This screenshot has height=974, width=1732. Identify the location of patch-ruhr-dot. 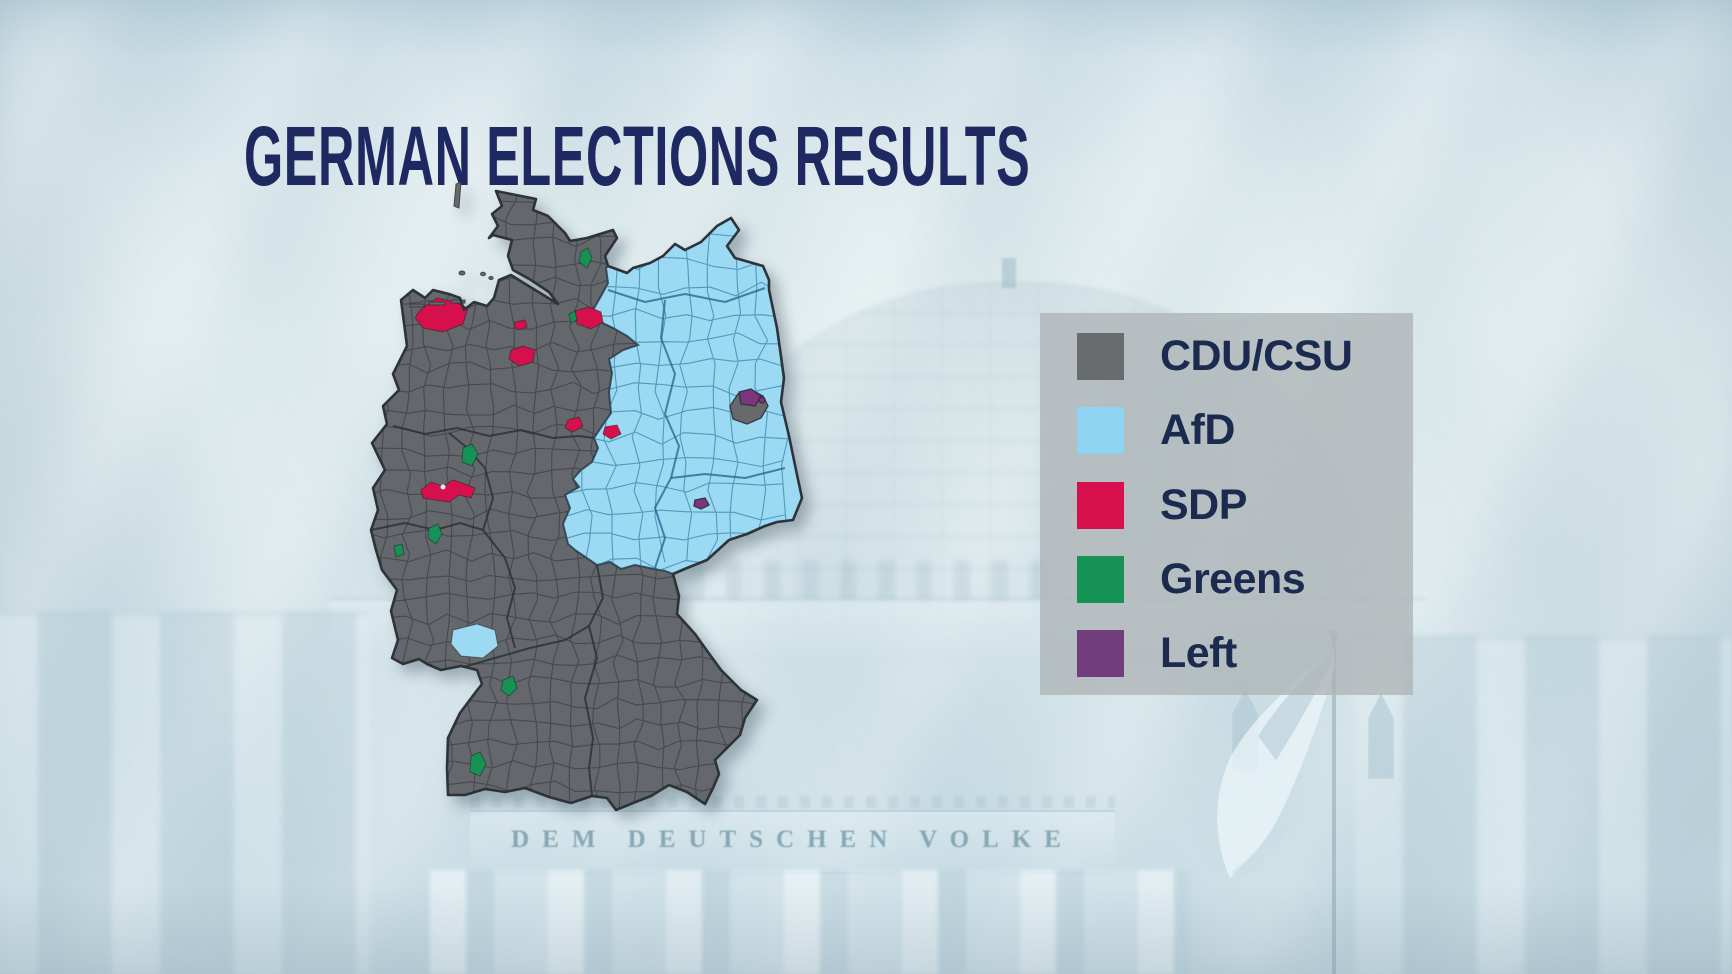
(443, 487).